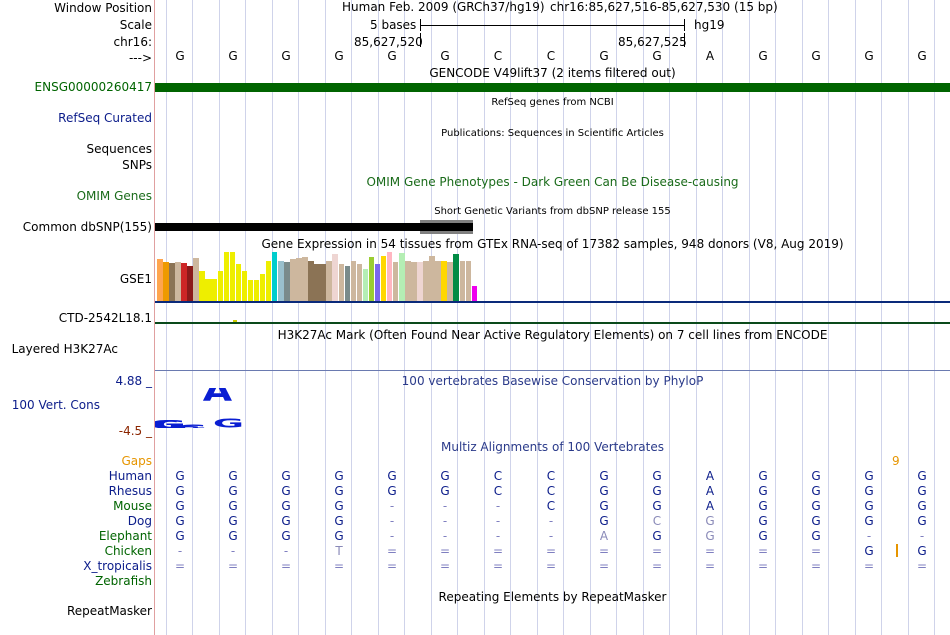  What do you see at coordinates (130, 476) in the screenshot?
I see `species-label: Human` at bounding box center [130, 476].